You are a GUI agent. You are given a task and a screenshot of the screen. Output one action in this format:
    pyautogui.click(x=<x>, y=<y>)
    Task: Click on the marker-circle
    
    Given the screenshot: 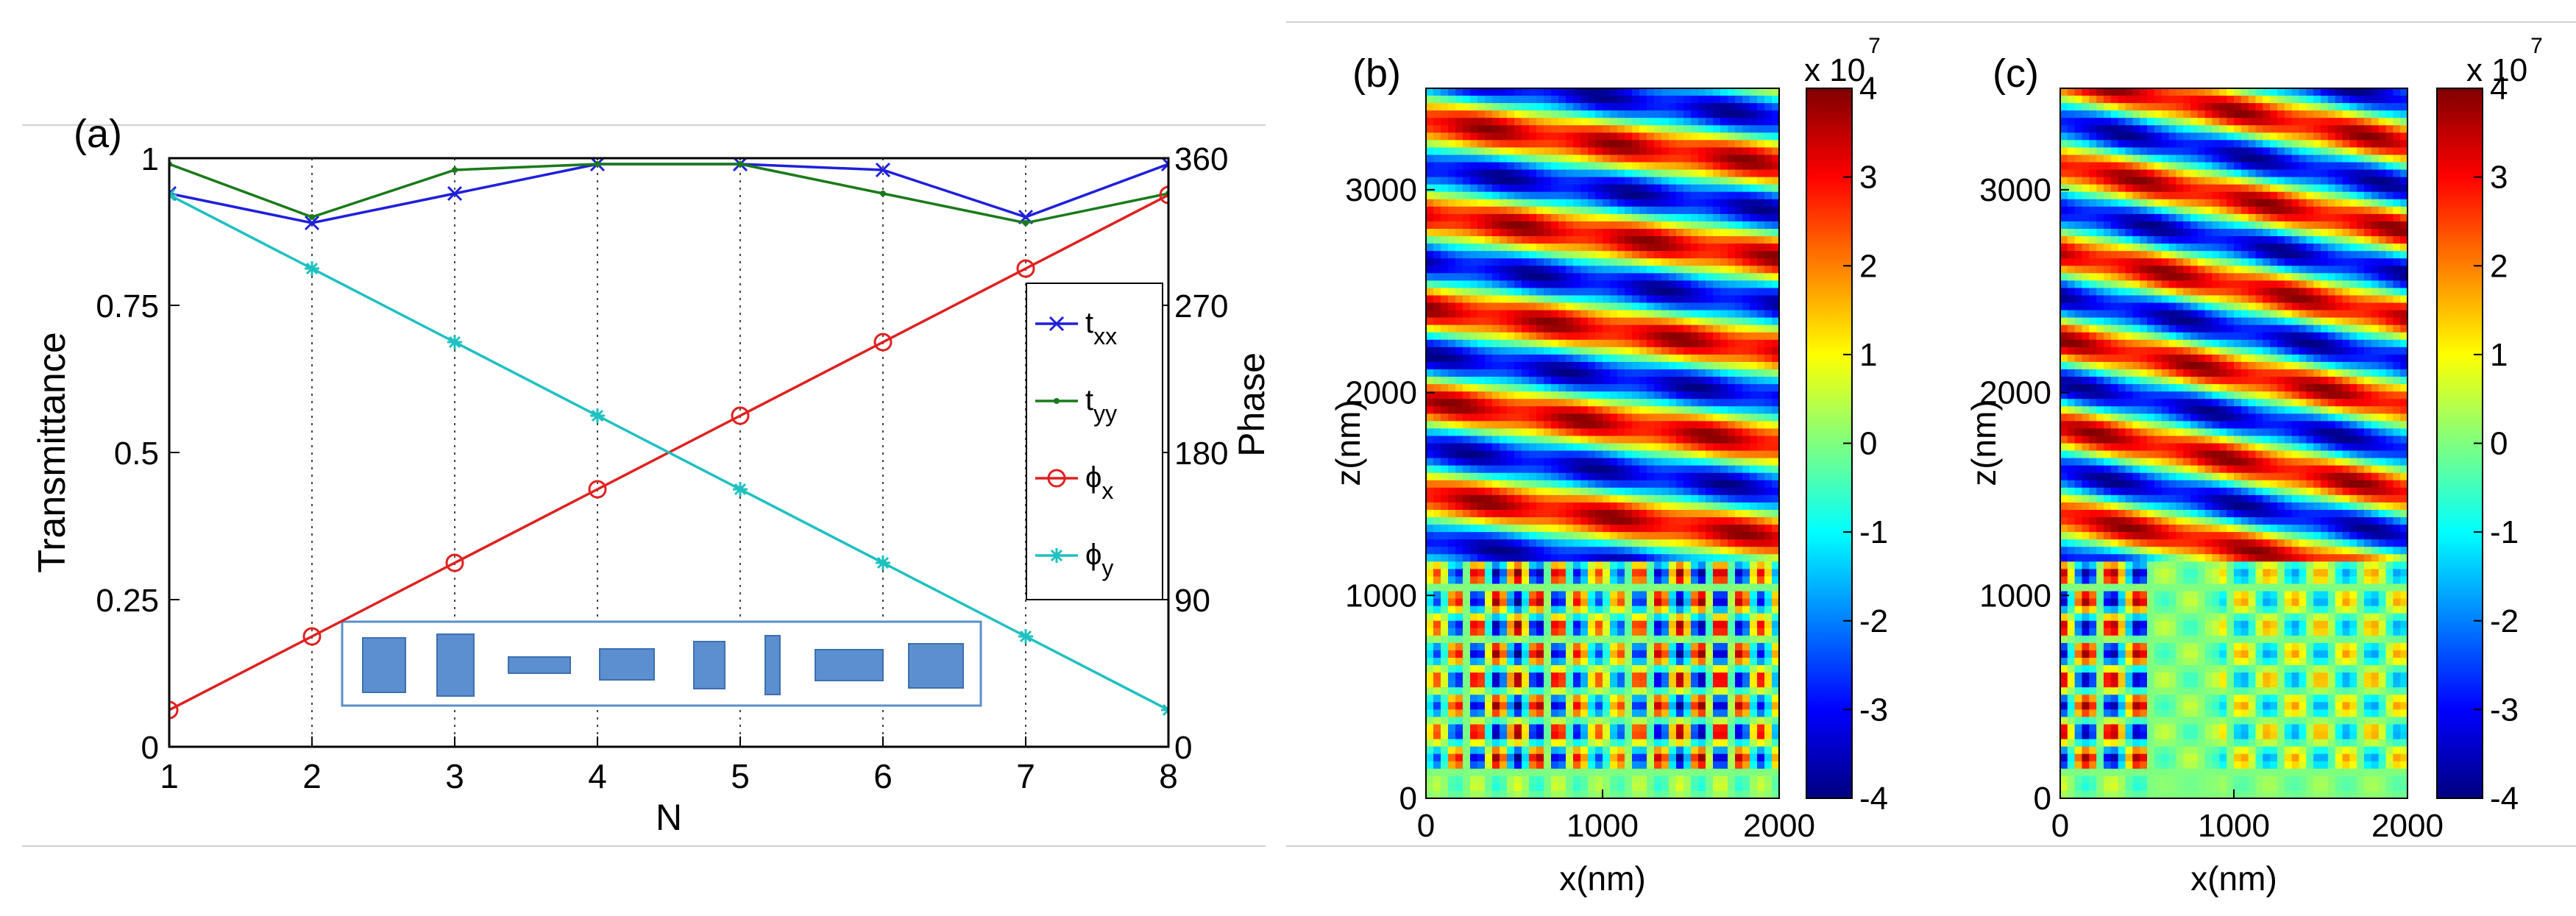 What is the action you would take?
    pyautogui.click(x=1163, y=195)
    